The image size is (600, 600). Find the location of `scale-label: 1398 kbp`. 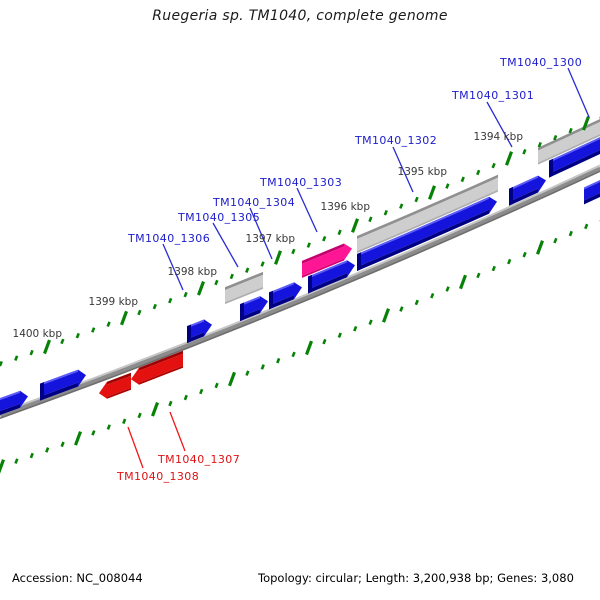

scale-label: 1398 kbp is located at coordinates (192, 272).